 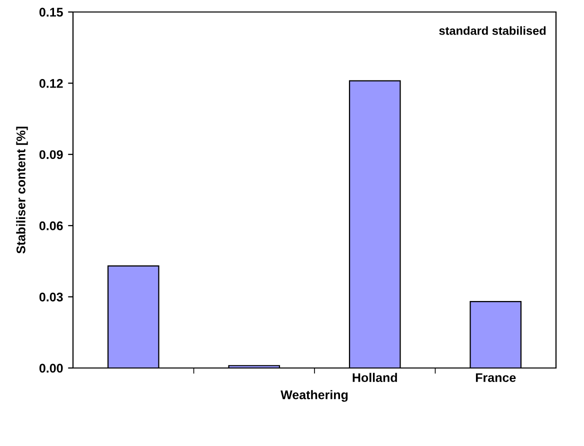 I want to click on y-tick-label: 0.09, so click(x=51, y=155).